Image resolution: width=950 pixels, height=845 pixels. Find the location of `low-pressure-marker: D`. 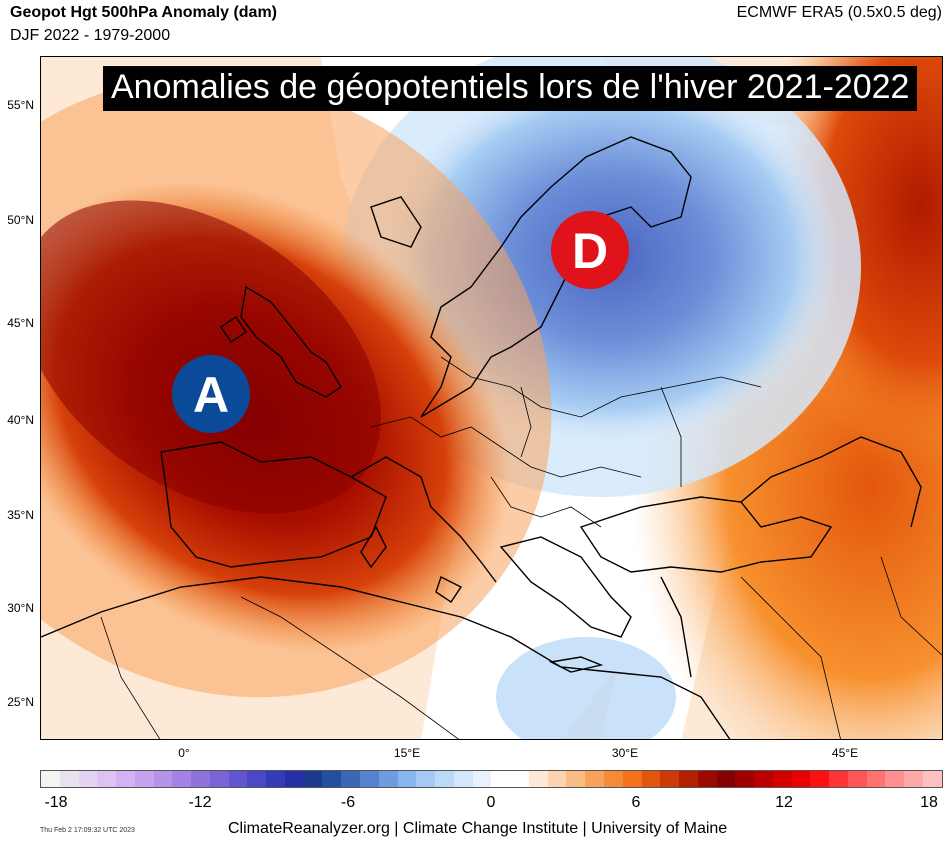

low-pressure-marker: D is located at coordinates (590, 250).